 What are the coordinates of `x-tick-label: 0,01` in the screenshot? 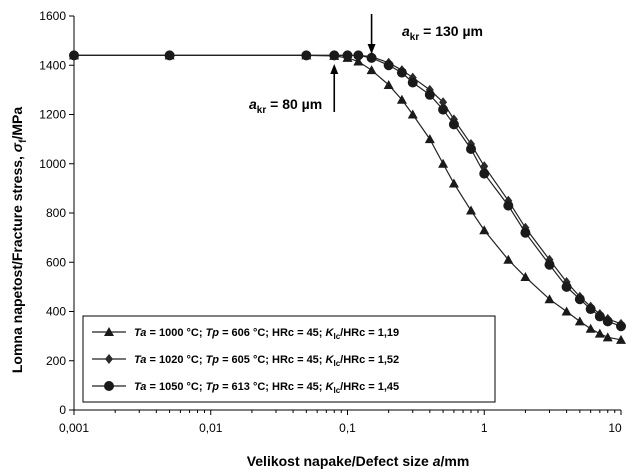 It's located at (211, 428).